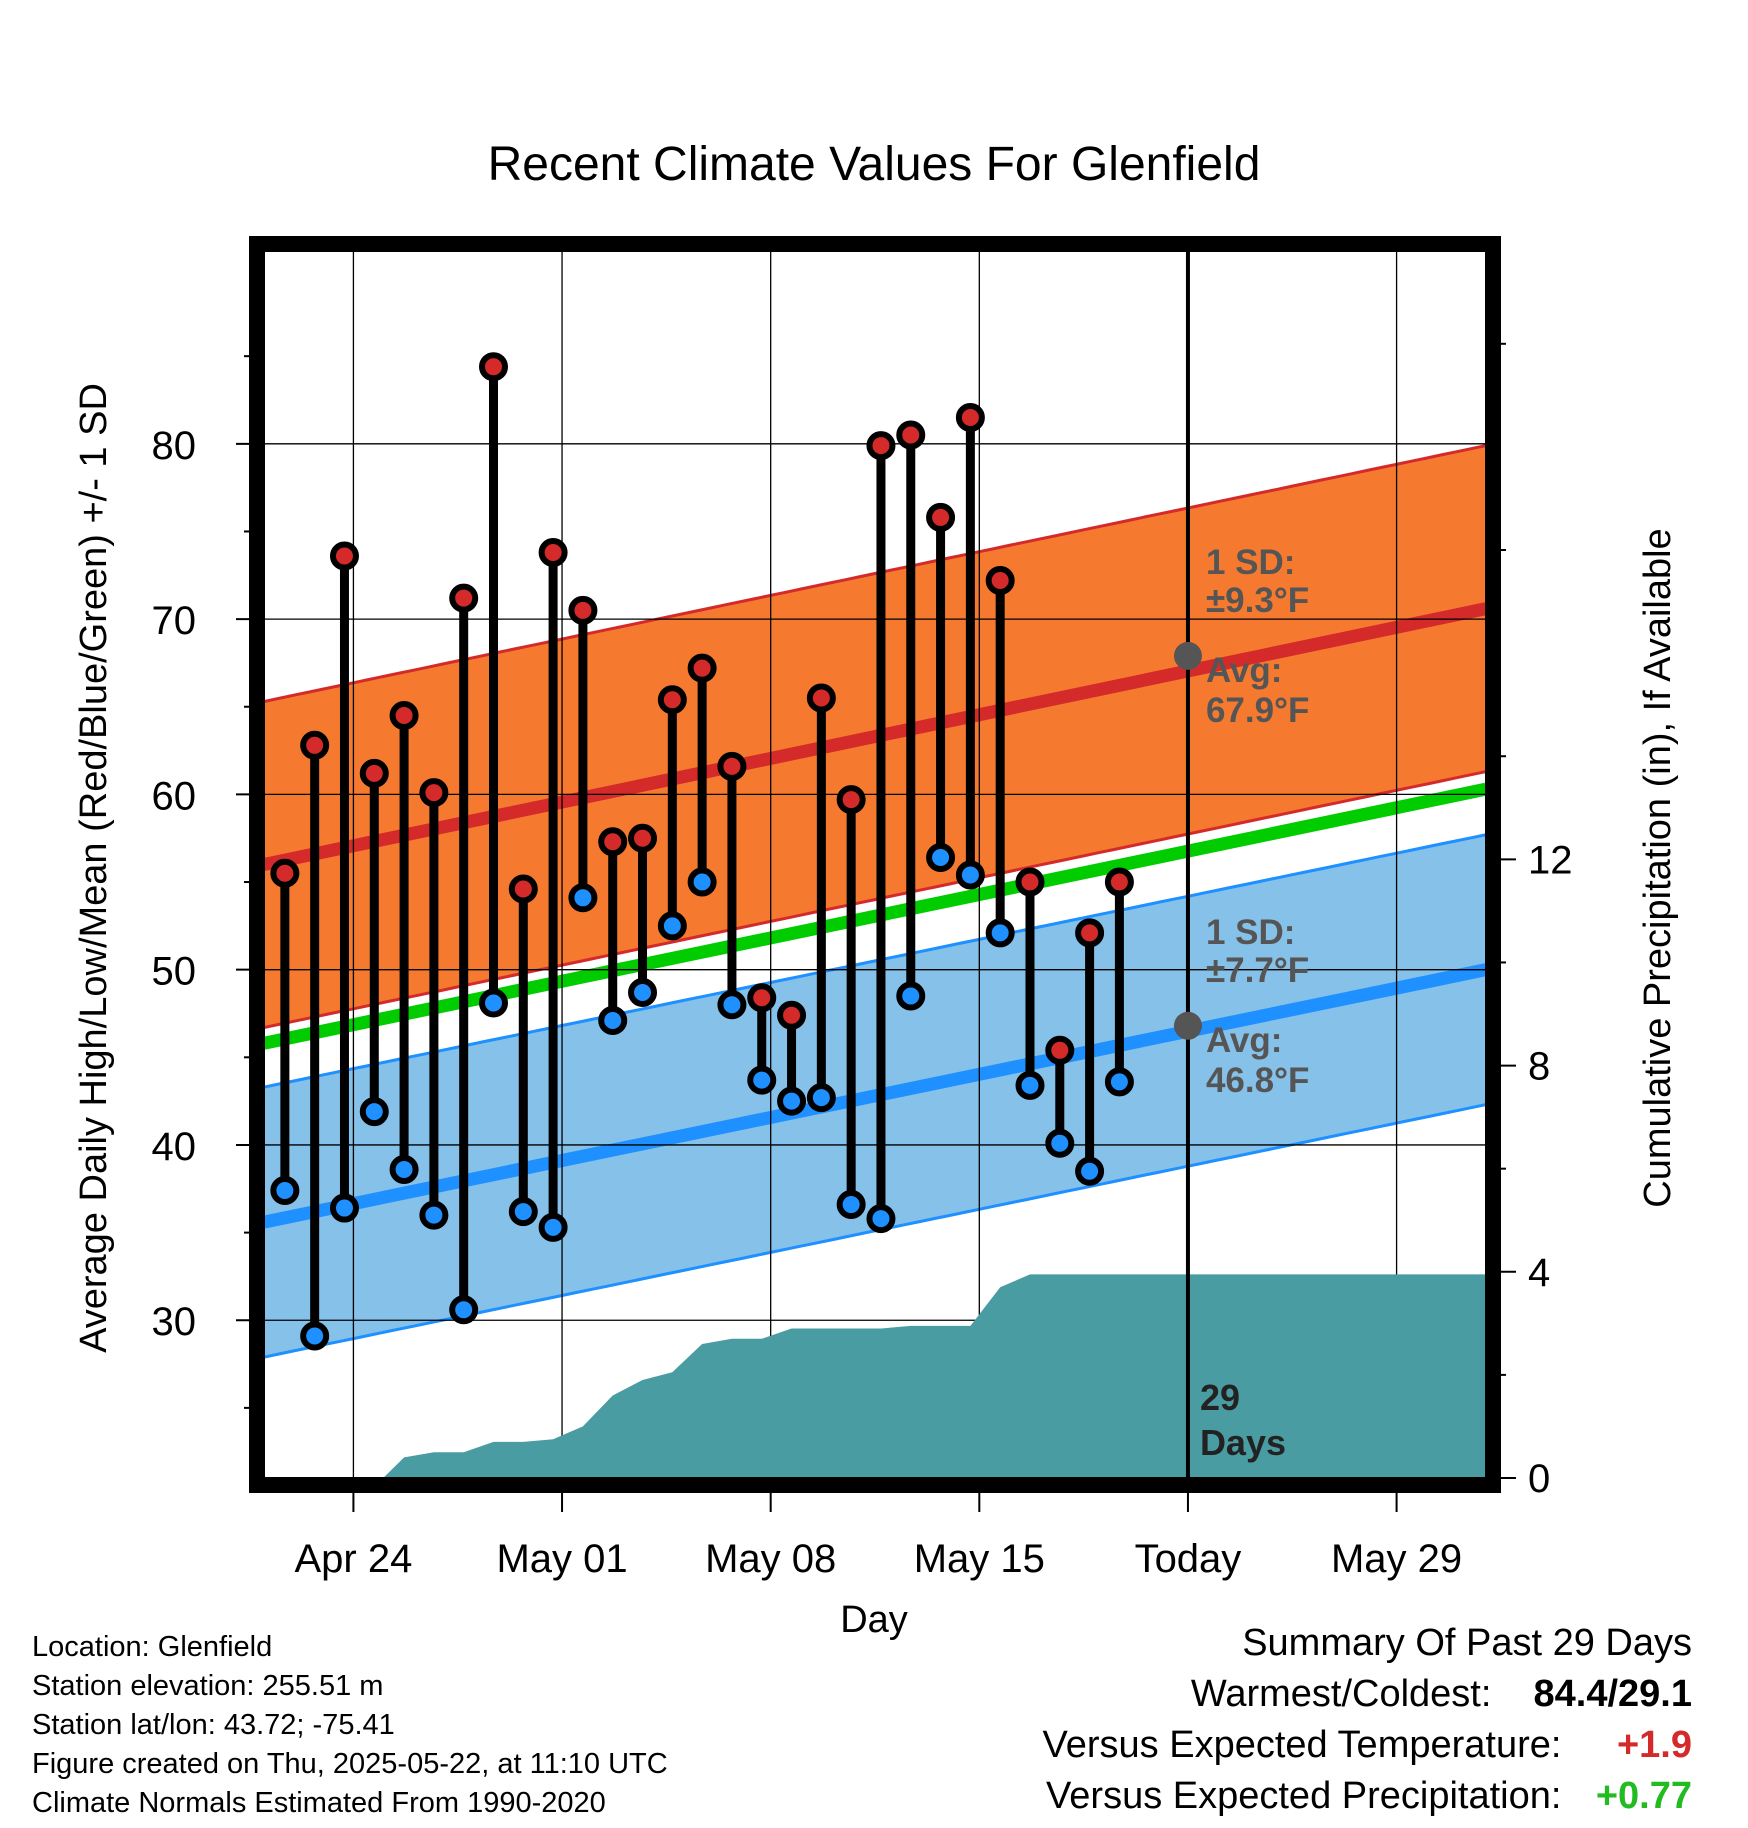  What do you see at coordinates (979, 1559) in the screenshot?
I see `x-tick-label: May 15` at bounding box center [979, 1559].